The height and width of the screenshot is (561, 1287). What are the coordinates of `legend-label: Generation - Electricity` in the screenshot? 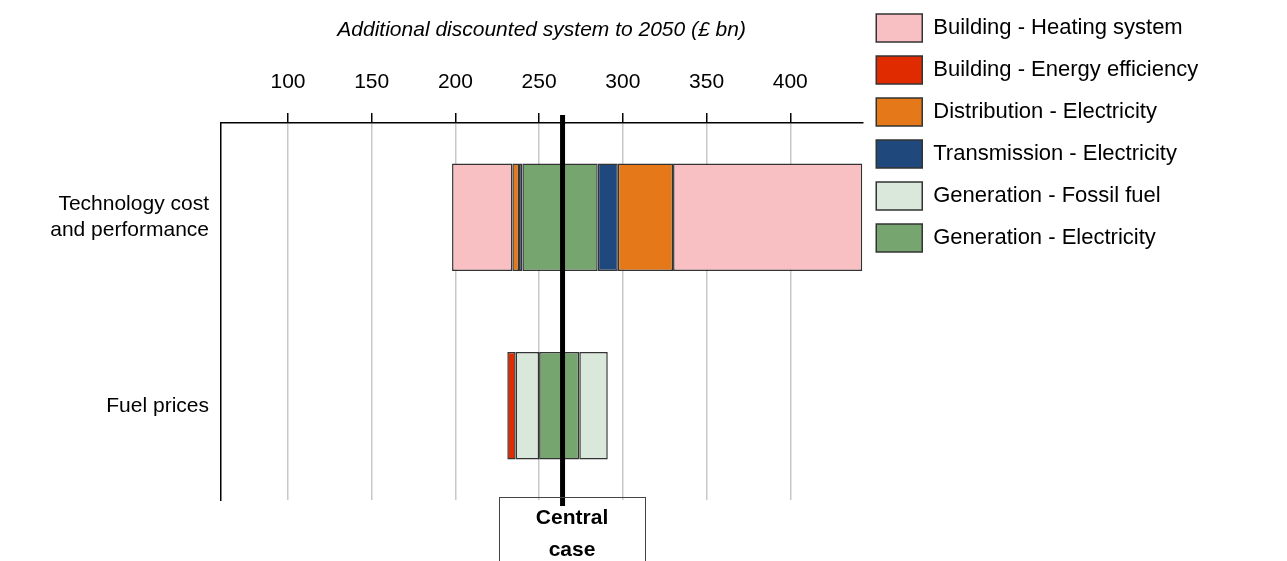 It's located at (1044, 237).